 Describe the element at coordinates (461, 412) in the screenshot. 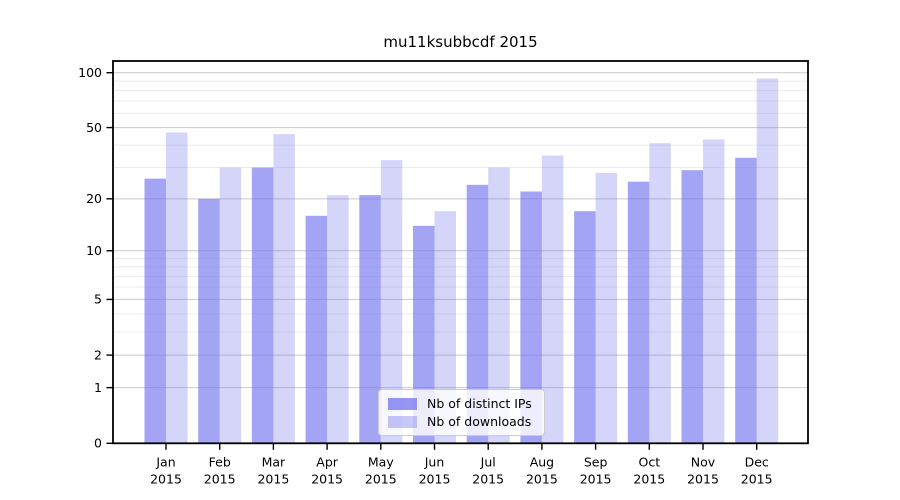

I see `legend: Nb of distinct IPs Nb of downloads` at that location.